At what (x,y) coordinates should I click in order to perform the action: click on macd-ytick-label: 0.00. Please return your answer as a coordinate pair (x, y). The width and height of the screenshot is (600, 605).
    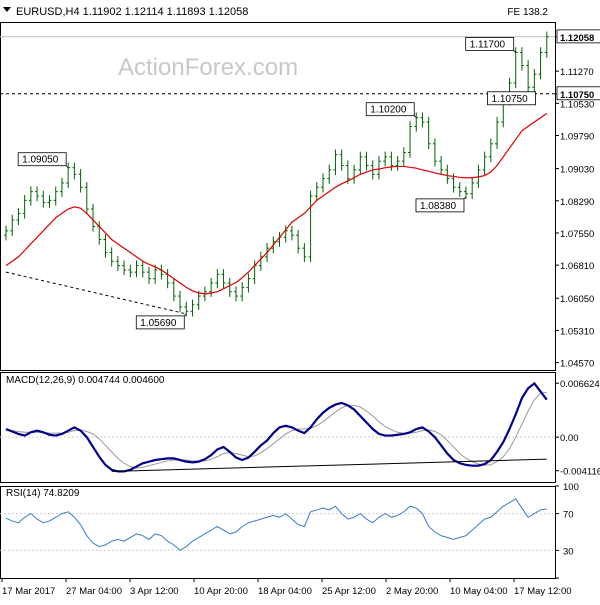
    Looking at the image, I should click on (569, 438).